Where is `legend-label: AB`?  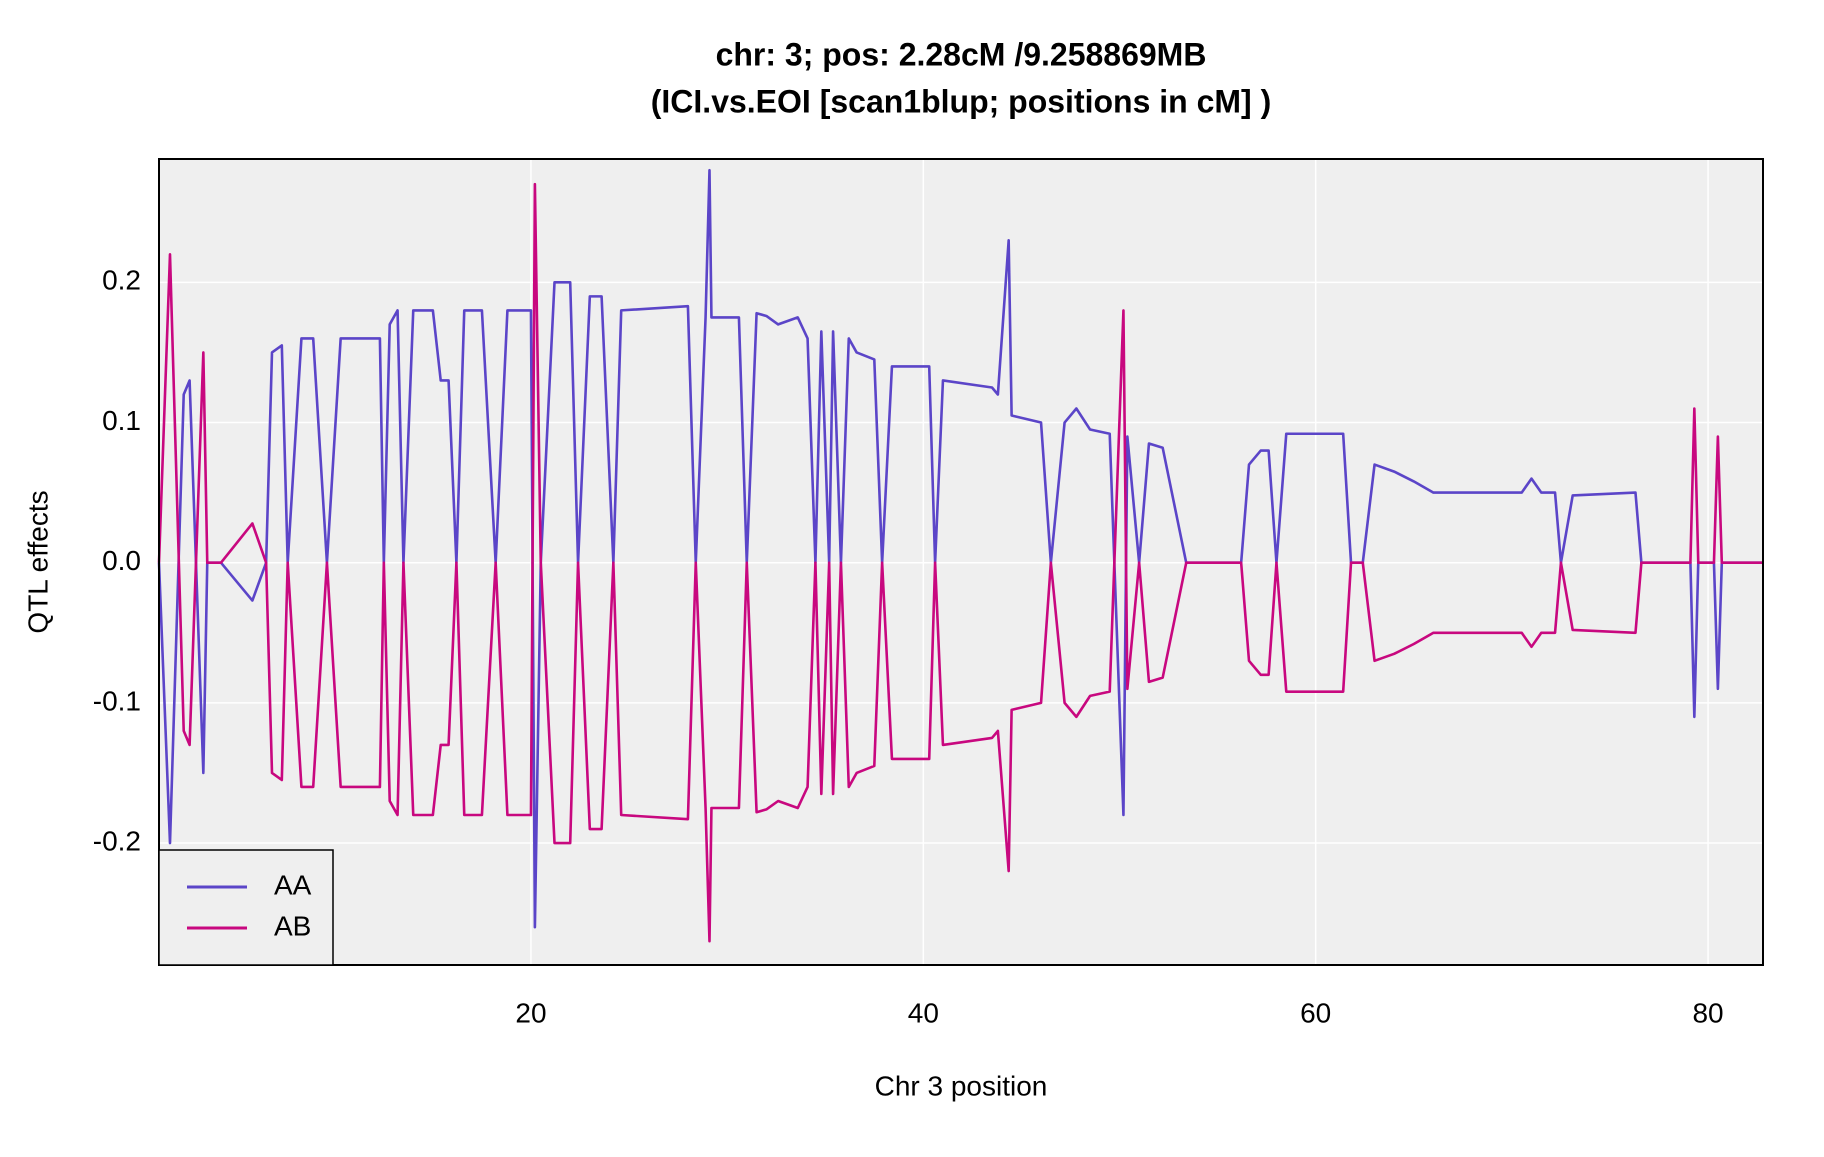
legend-label: AB is located at coordinates (292, 925).